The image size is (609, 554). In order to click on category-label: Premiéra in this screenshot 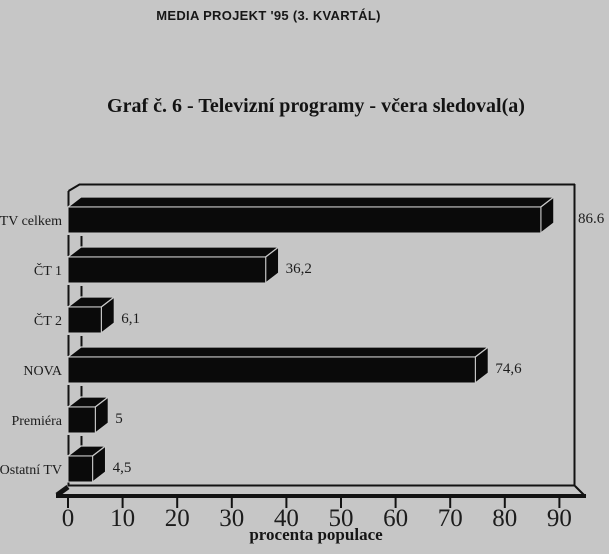, I will do `click(36, 421)`.